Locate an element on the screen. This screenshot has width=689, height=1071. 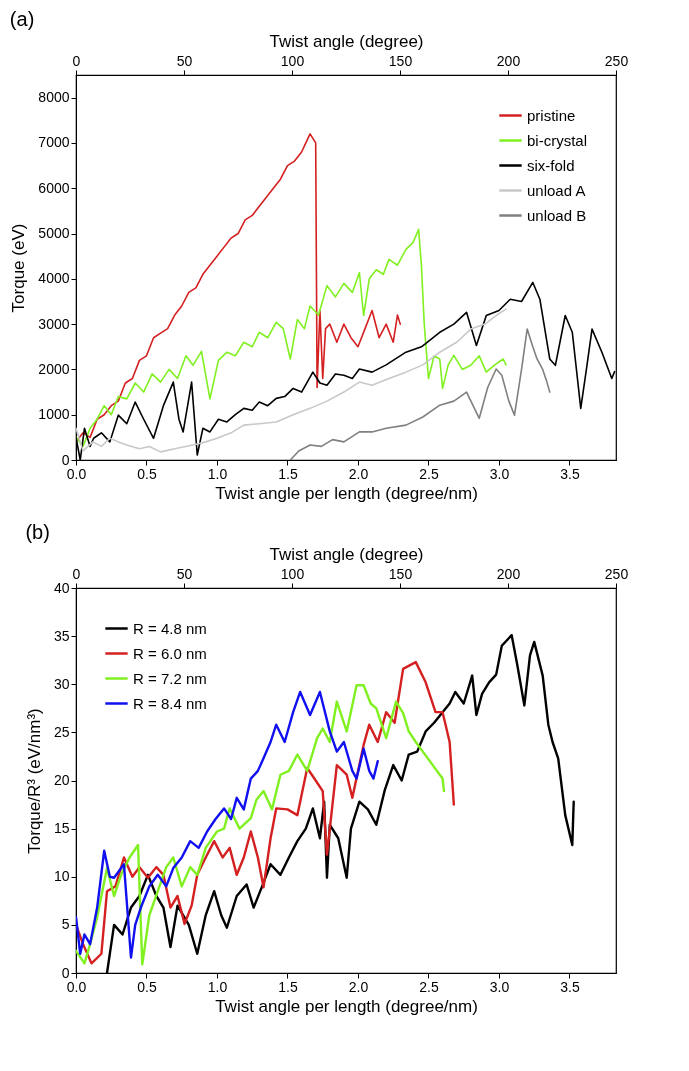
y-tick-label: 6000 is located at coordinates (54, 187).